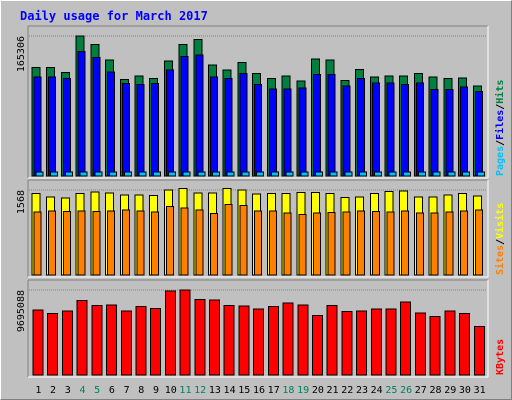  What do you see at coordinates (82, 390) in the screenshot?
I see `x-tick-label-4: 4` at bounding box center [82, 390].